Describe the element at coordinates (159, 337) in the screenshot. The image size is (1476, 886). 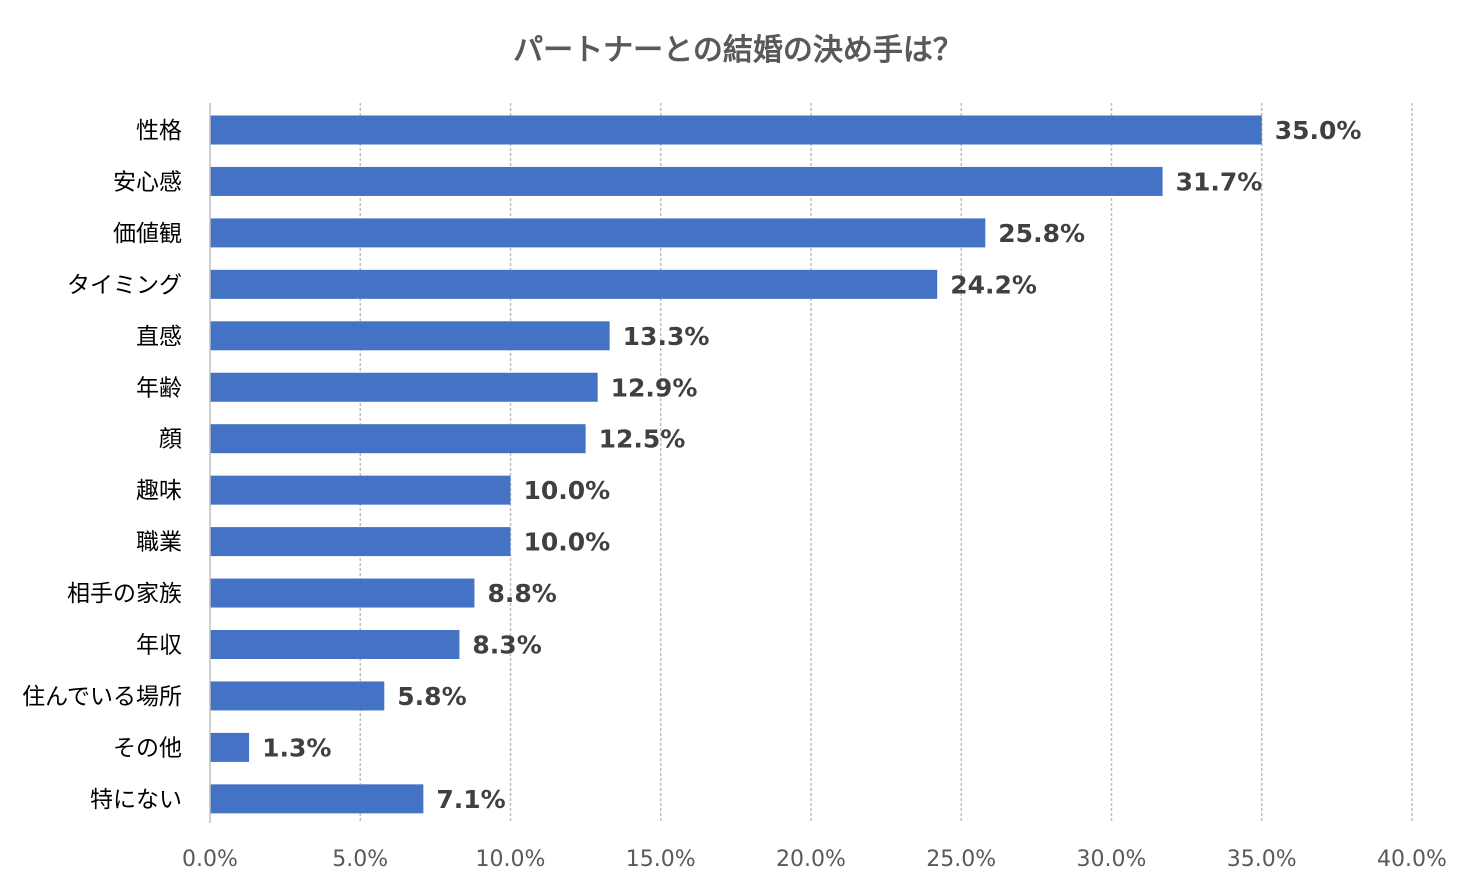
I see `category-label: 直感` at that location.